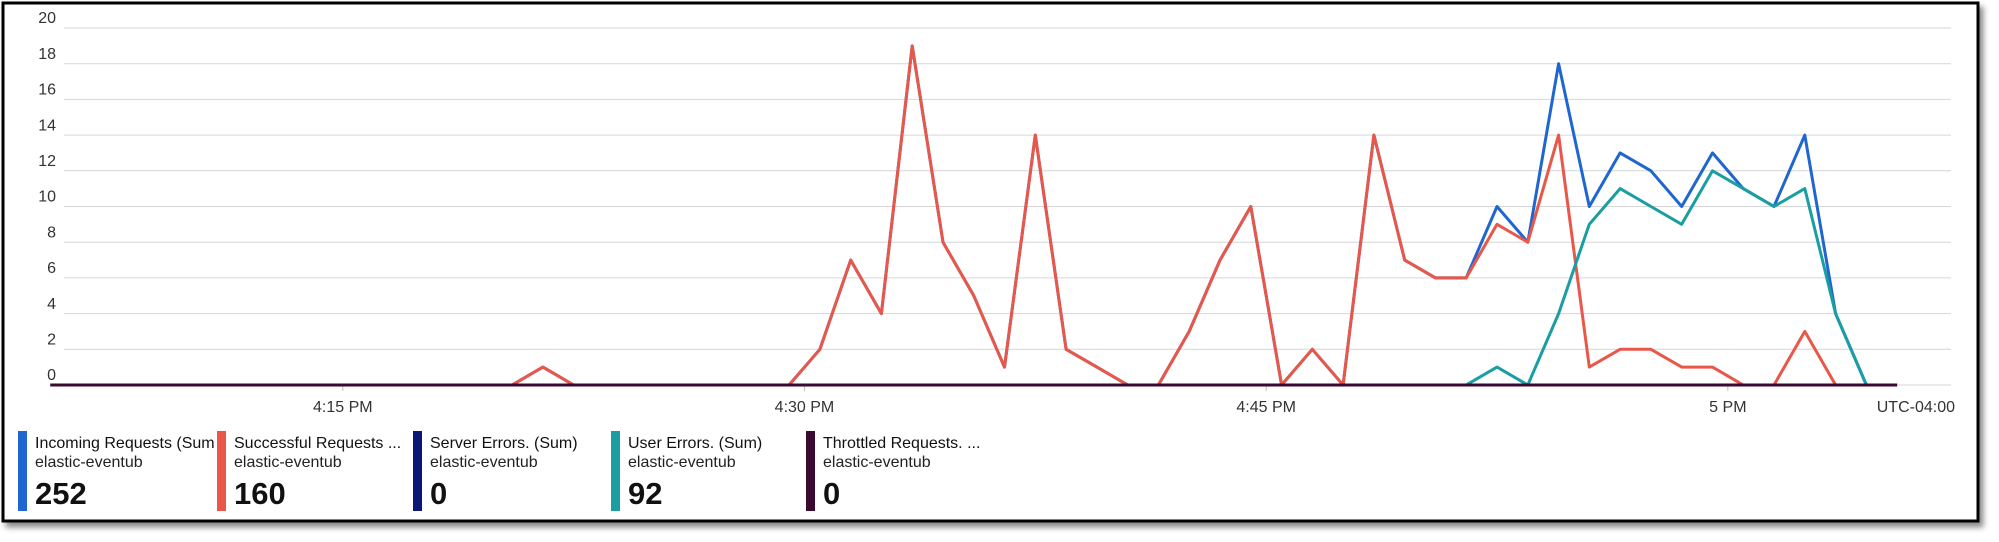 This screenshot has height=542, width=1999. What do you see at coordinates (51, 304) in the screenshot?
I see `y-tick-label: 4` at bounding box center [51, 304].